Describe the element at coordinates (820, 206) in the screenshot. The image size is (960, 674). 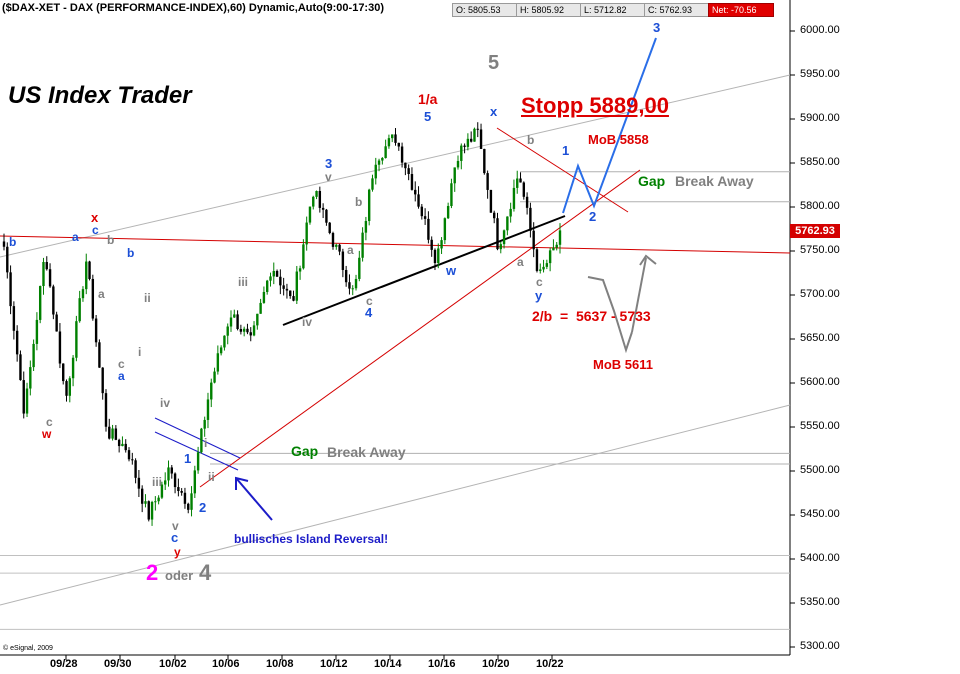
I see `y-tick-label: 5800.00` at that location.